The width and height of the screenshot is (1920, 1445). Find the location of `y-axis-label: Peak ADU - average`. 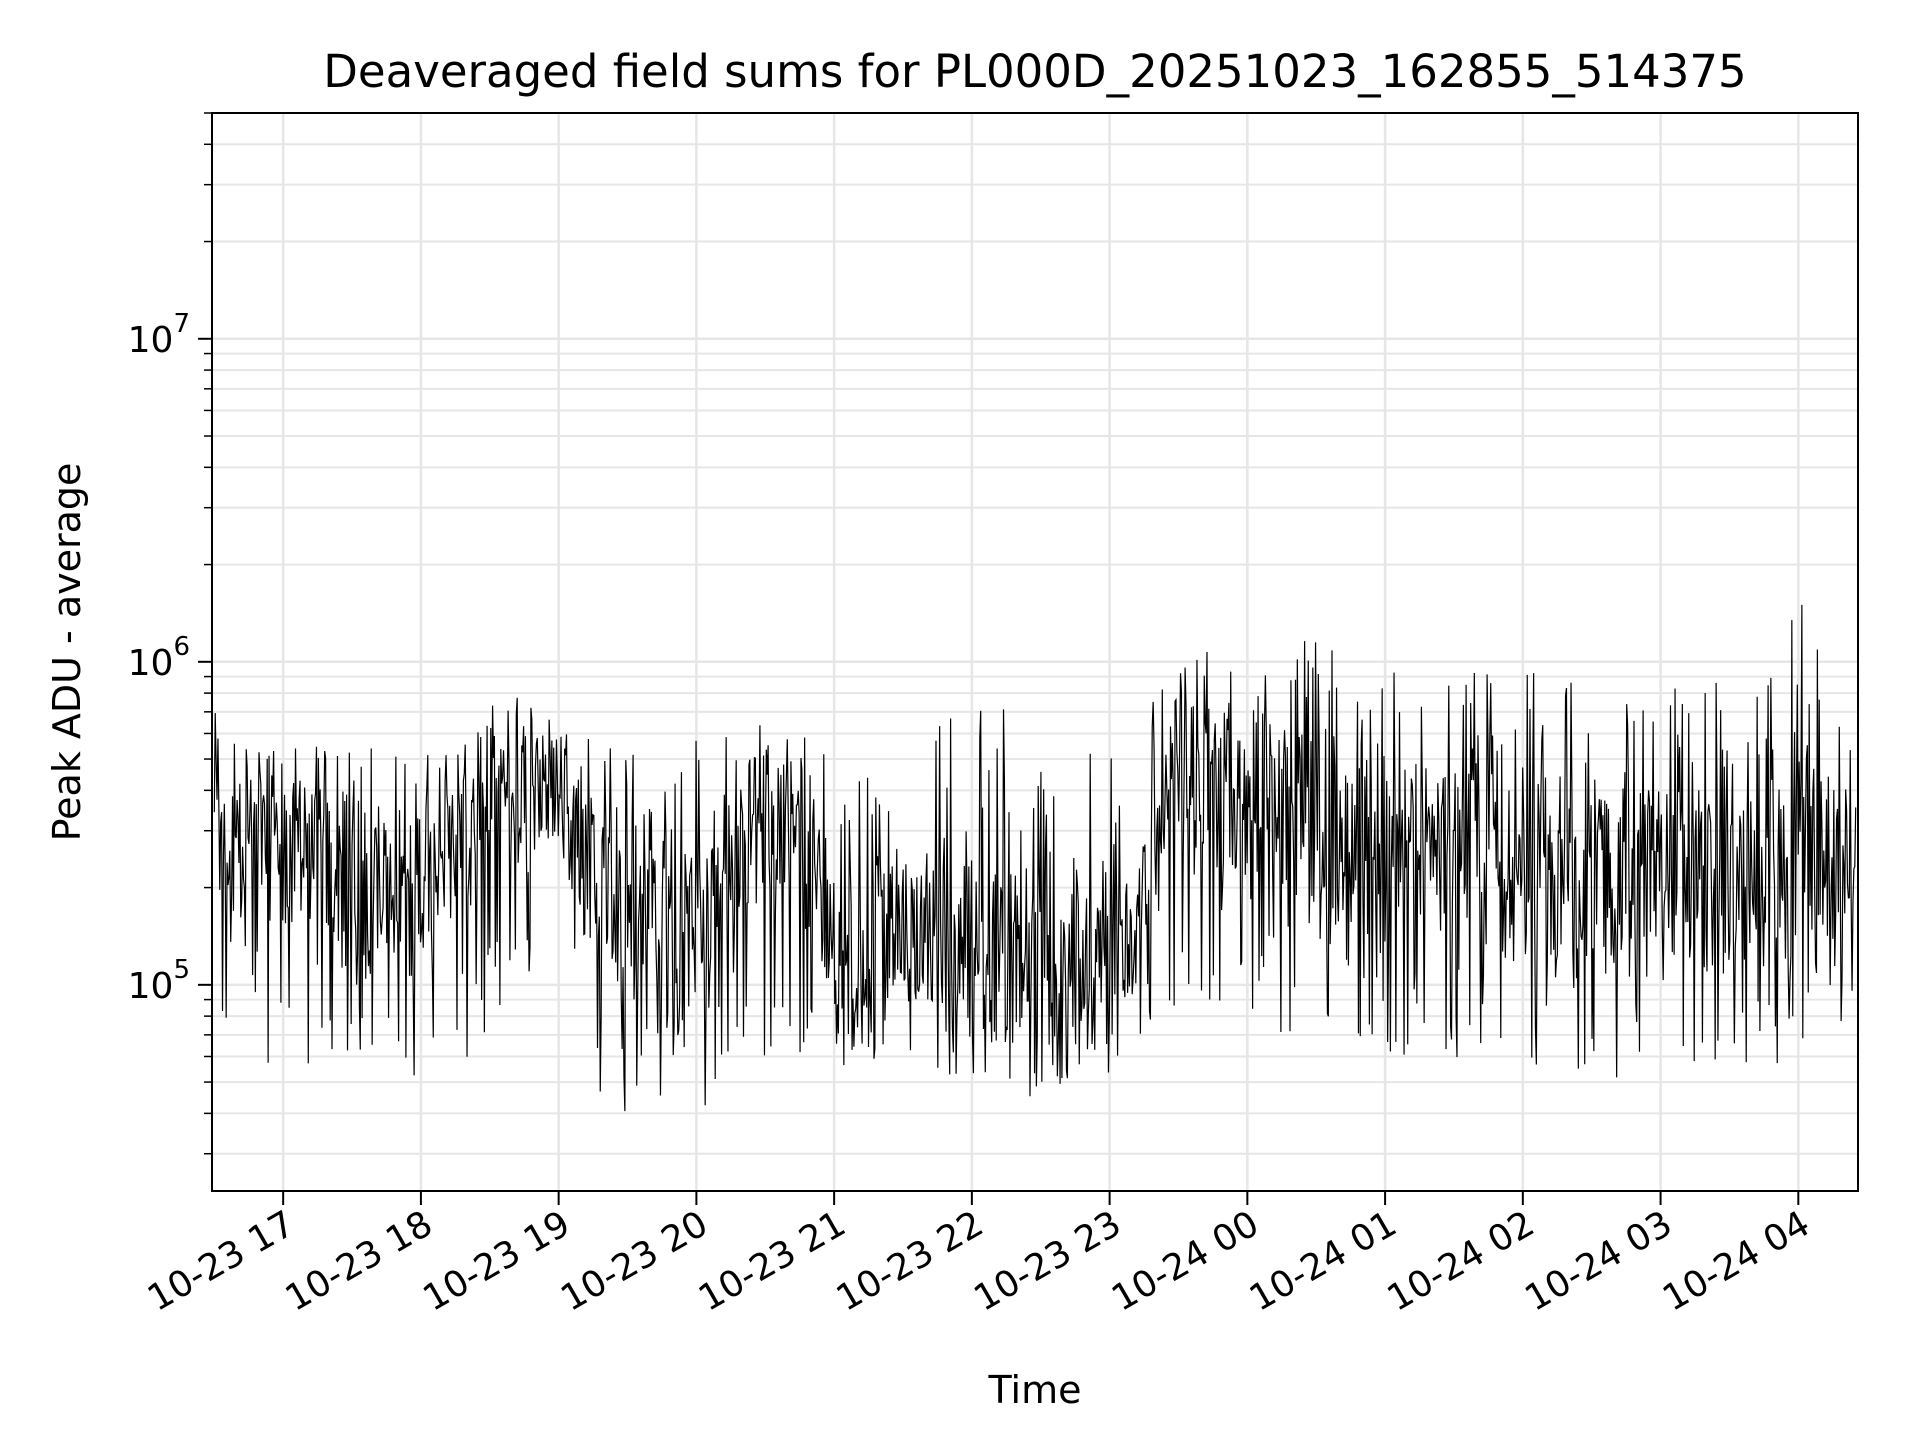

y-axis-label: Peak ADU - average is located at coordinates (67, 652).